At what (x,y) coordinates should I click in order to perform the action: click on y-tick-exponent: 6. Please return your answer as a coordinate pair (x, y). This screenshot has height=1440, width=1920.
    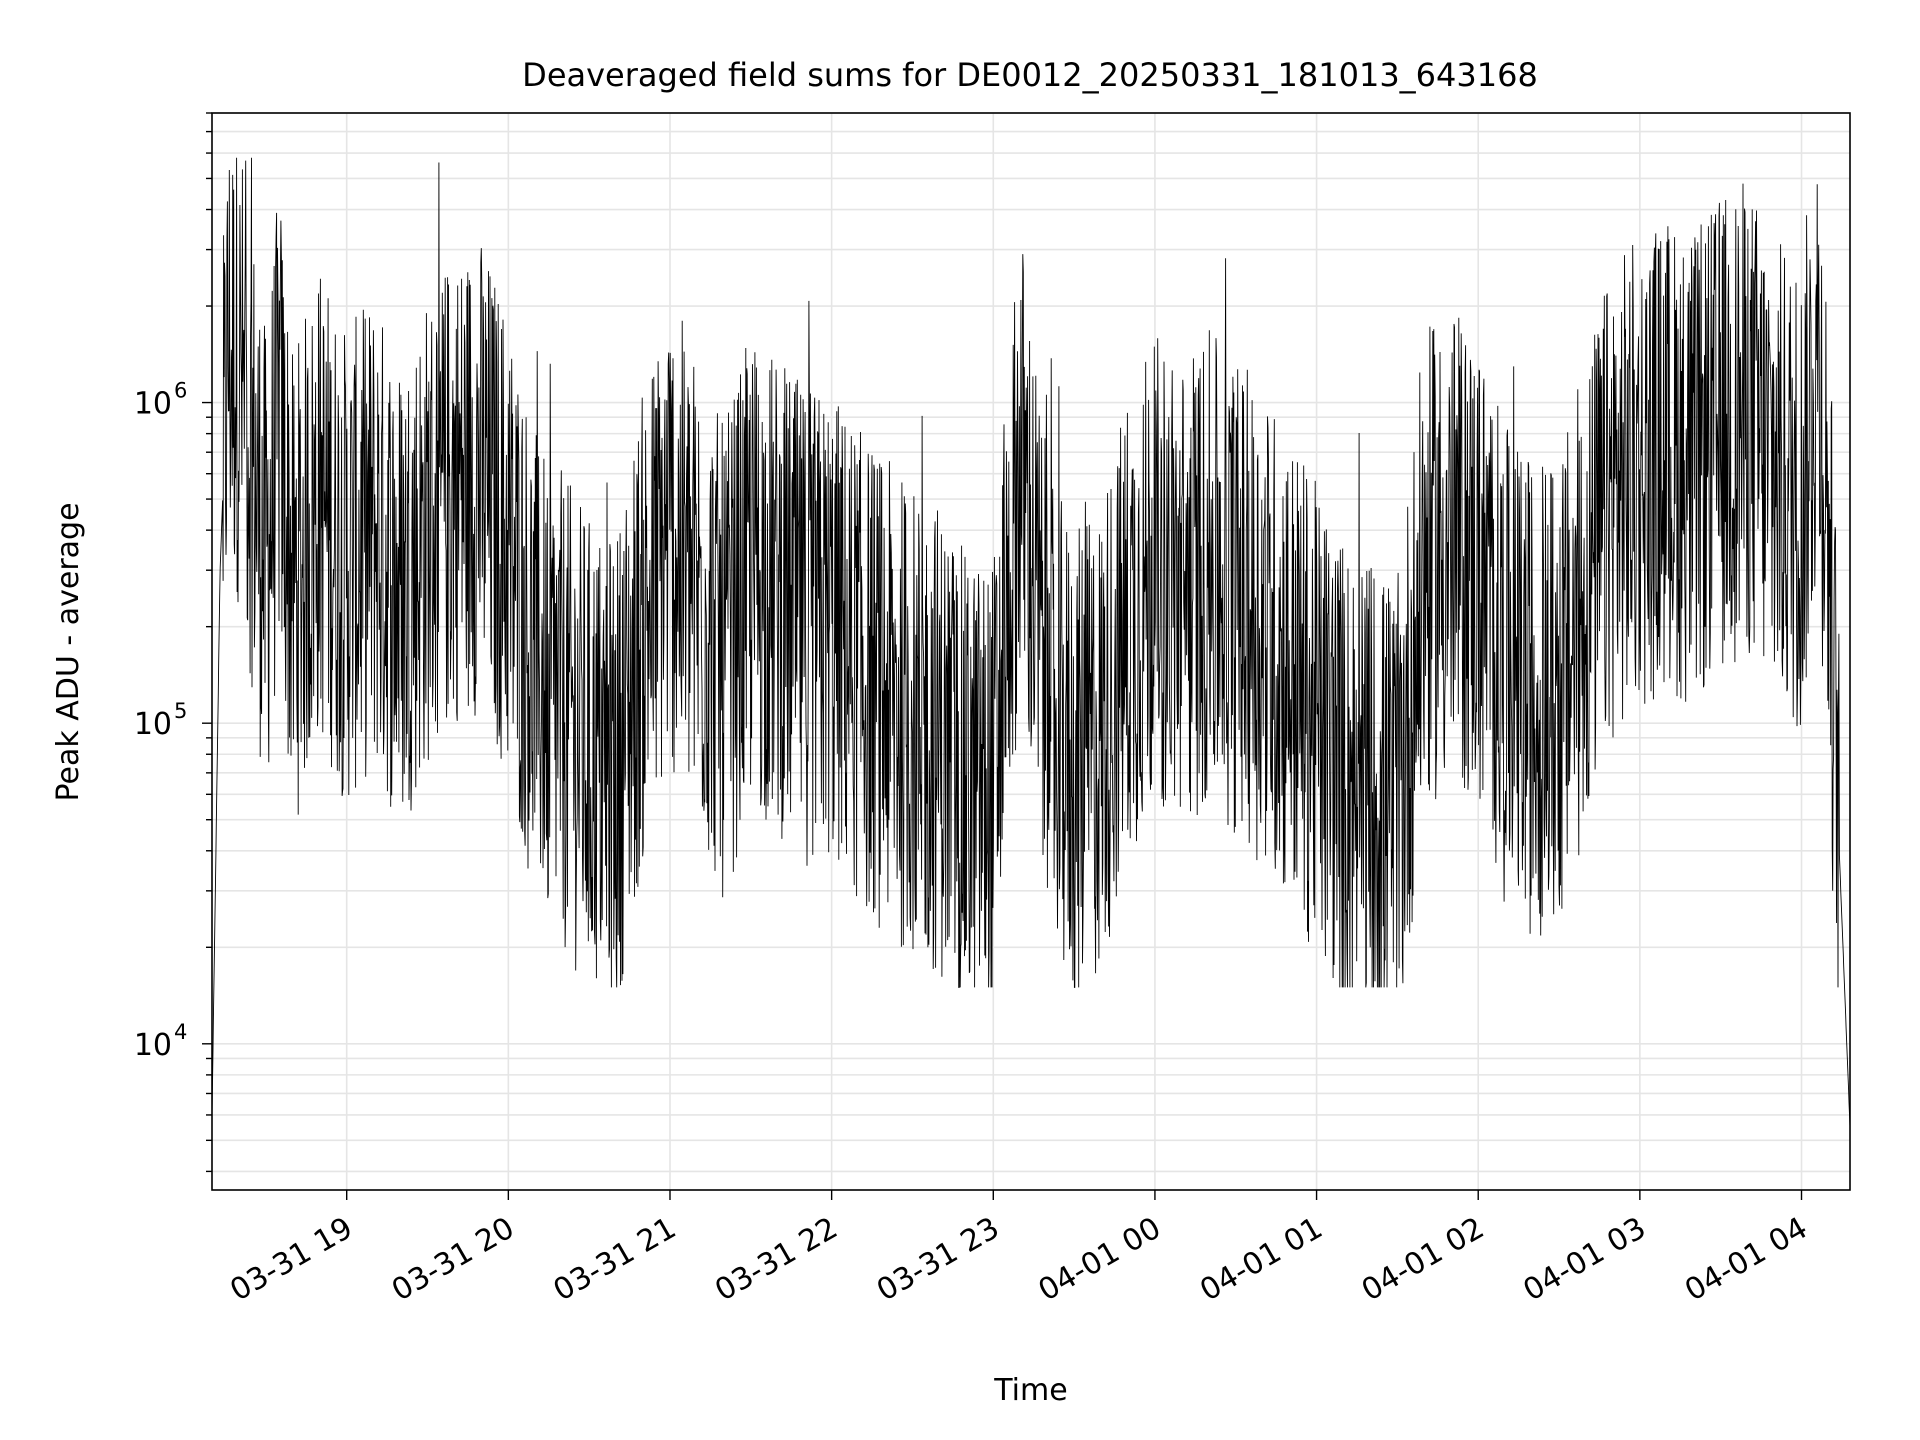
    Looking at the image, I should click on (180, 391).